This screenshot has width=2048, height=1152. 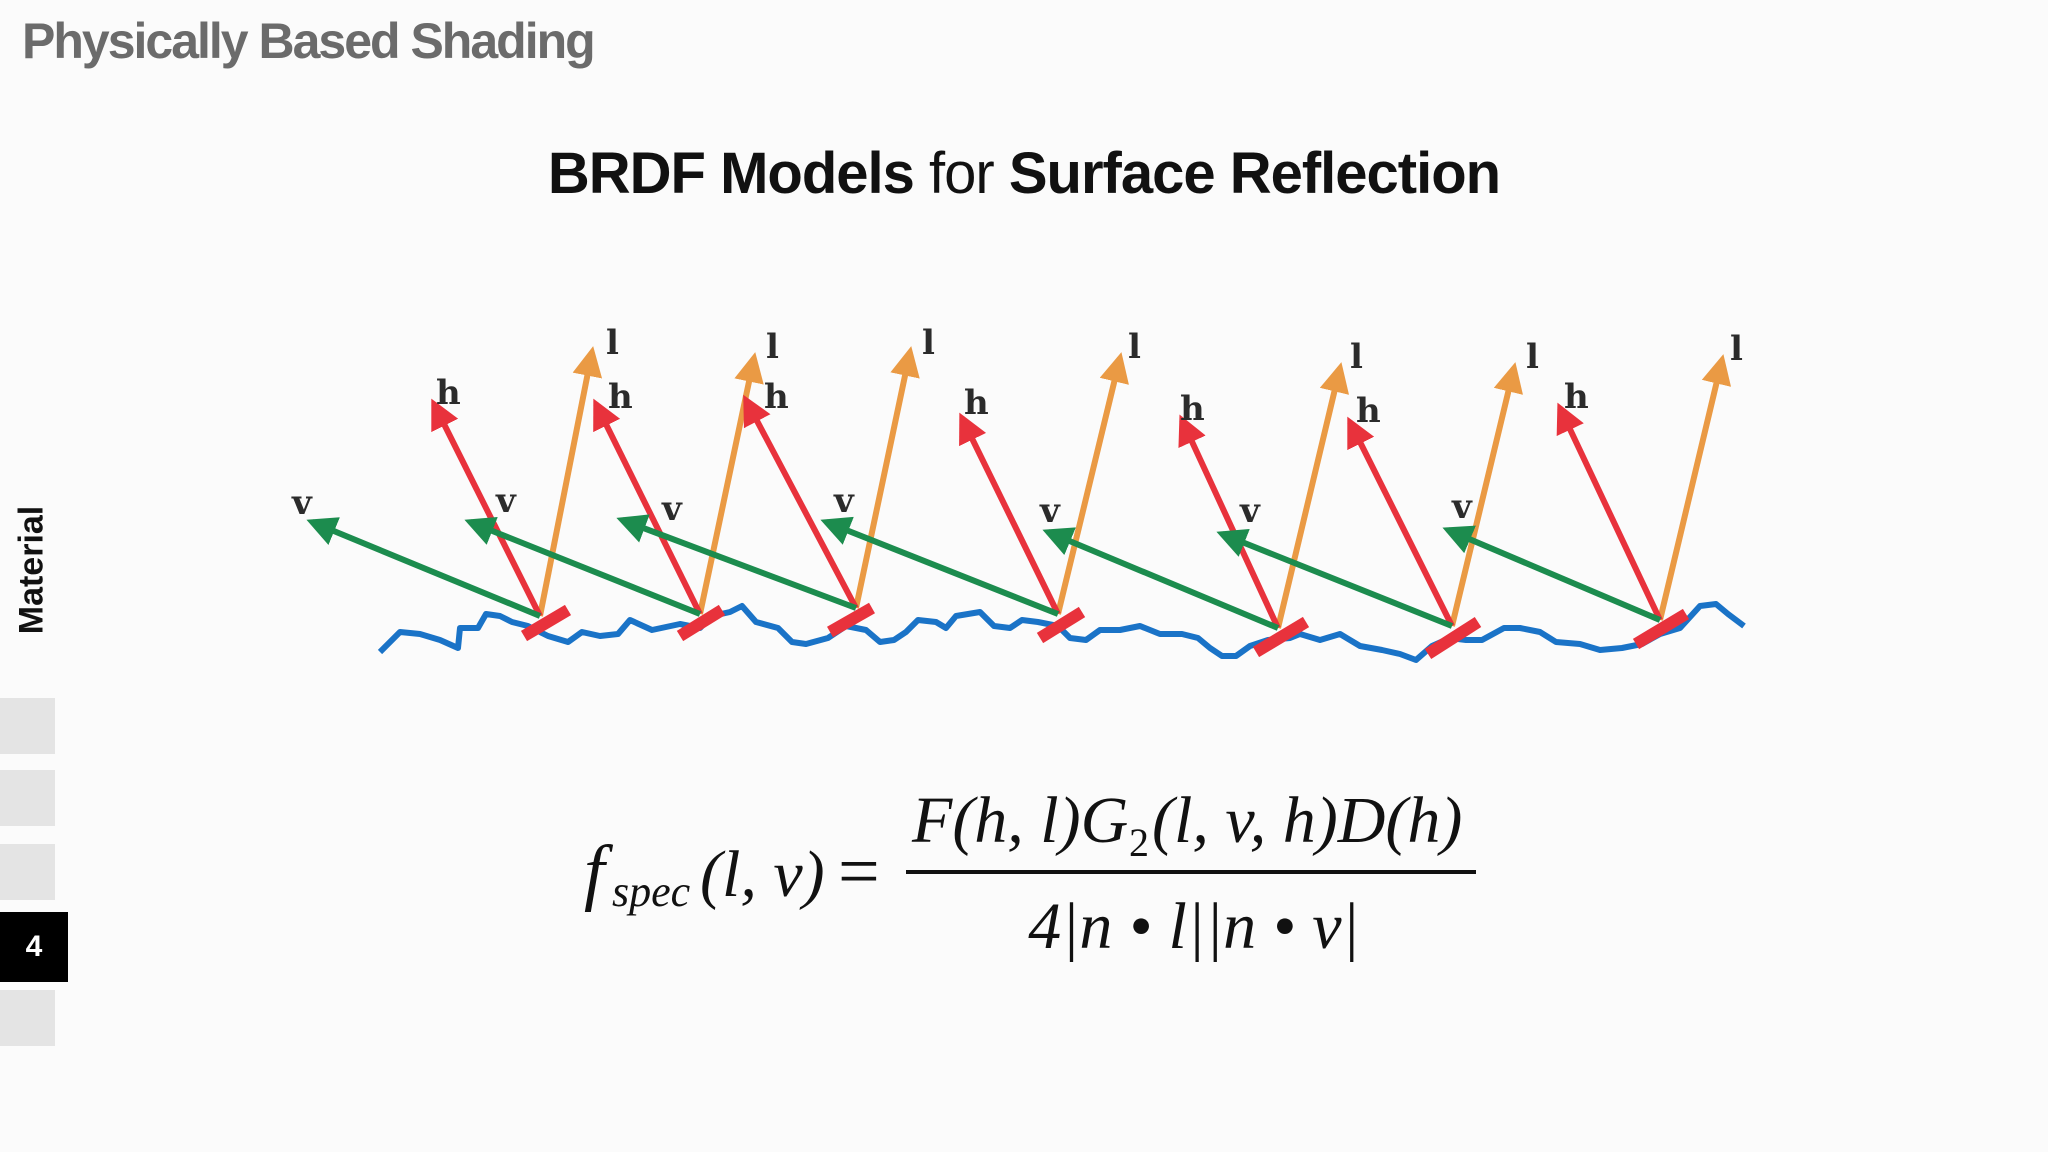 What do you see at coordinates (448, 393) in the screenshot?
I see `label-h-1: h` at bounding box center [448, 393].